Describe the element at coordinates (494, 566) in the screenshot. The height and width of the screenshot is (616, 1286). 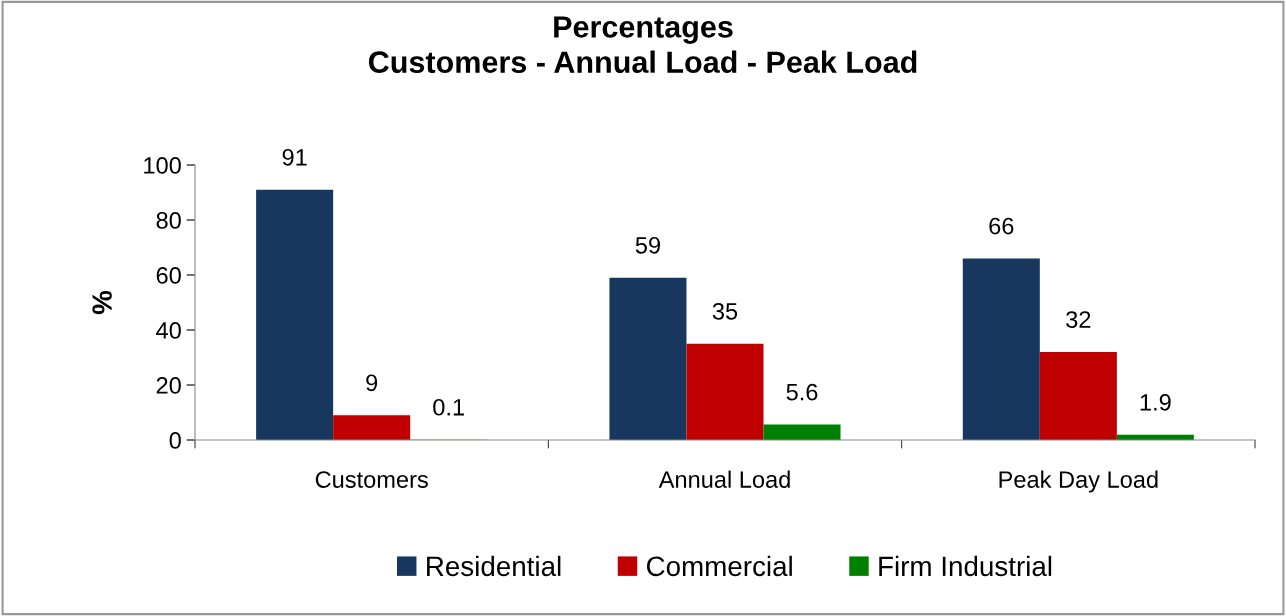
I see `legend-label: Residential` at that location.